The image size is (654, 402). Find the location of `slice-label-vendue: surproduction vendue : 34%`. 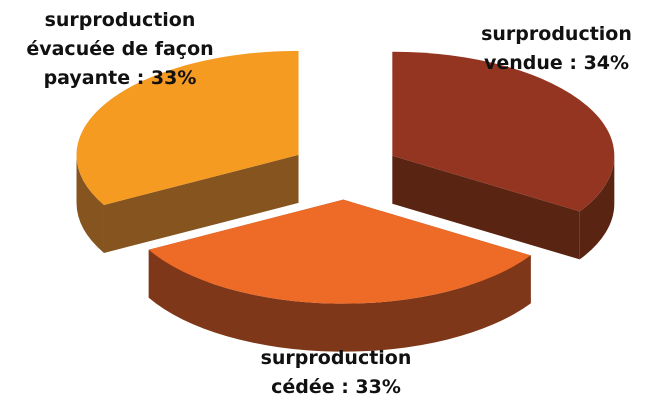

slice-label-vendue: surproduction vendue : 34% is located at coordinates (556, 48).